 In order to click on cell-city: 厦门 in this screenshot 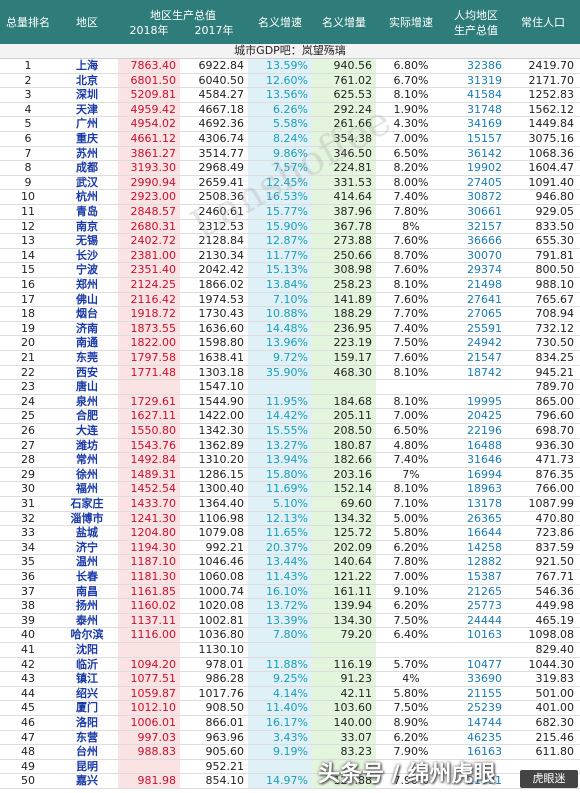, I will do `click(87, 708)`.